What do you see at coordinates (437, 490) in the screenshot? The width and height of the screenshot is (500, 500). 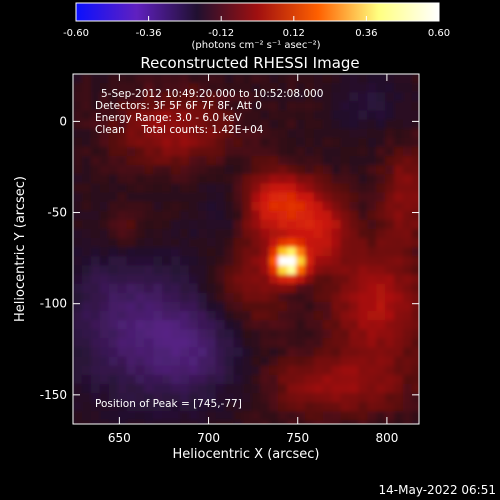 I see `footer-timestamp: 14-May-2022 06:51` at bounding box center [437, 490].